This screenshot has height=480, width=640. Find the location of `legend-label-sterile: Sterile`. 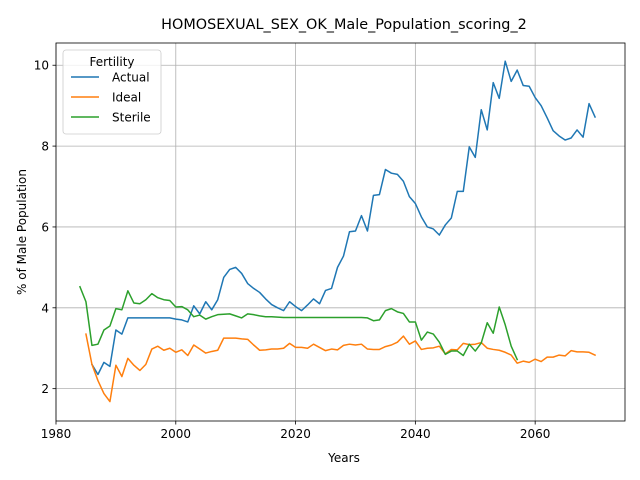

legend-label-sterile: Sterile is located at coordinates (131, 118).